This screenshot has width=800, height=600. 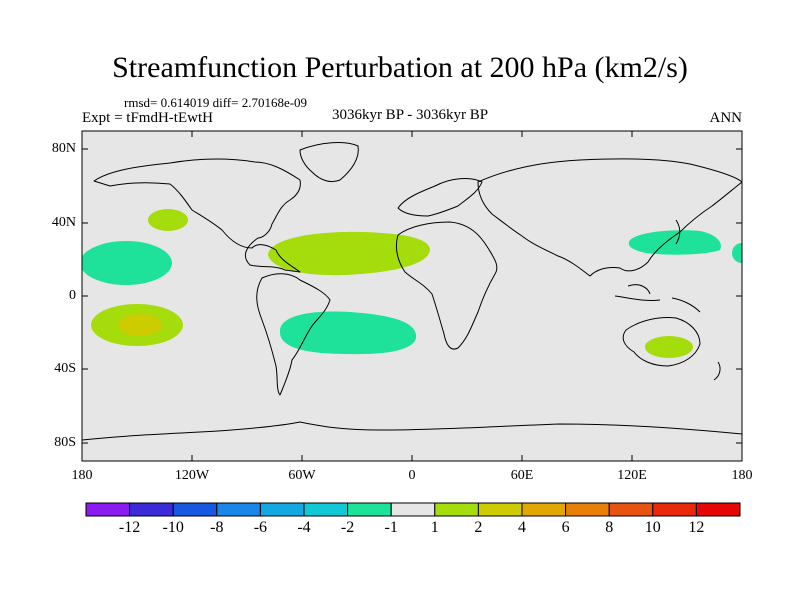 What do you see at coordinates (412, 475) in the screenshot?
I see `lon-tick-label: 0` at bounding box center [412, 475].